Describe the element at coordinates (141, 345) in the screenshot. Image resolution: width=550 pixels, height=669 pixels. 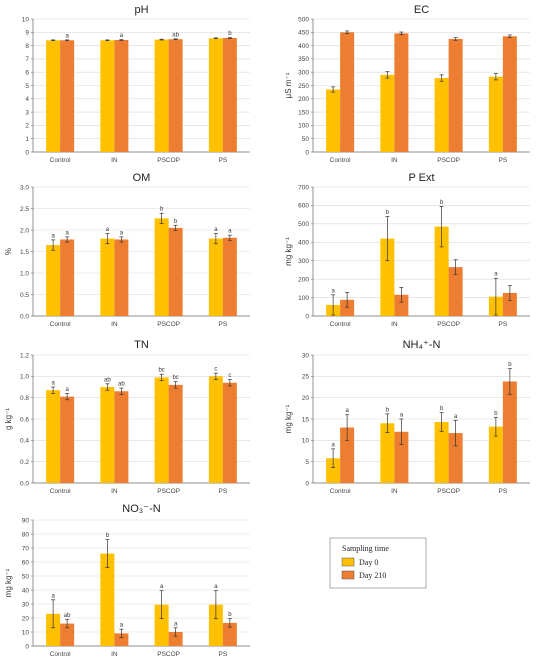
I see `chart-title: TN` at that location.